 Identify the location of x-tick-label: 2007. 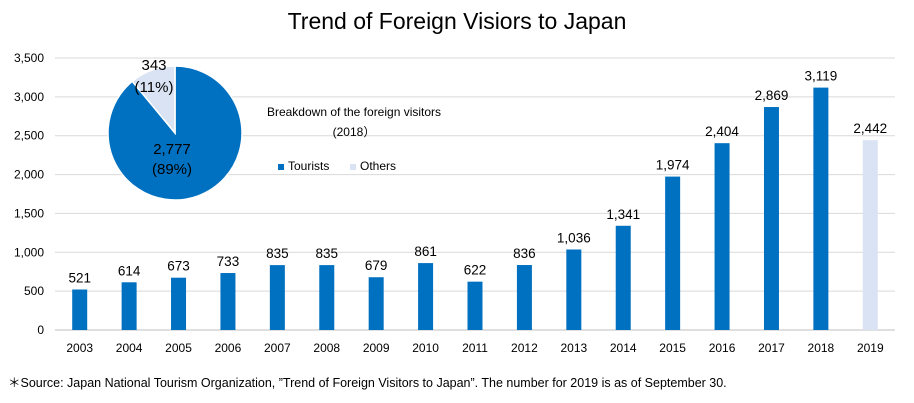
(277, 348).